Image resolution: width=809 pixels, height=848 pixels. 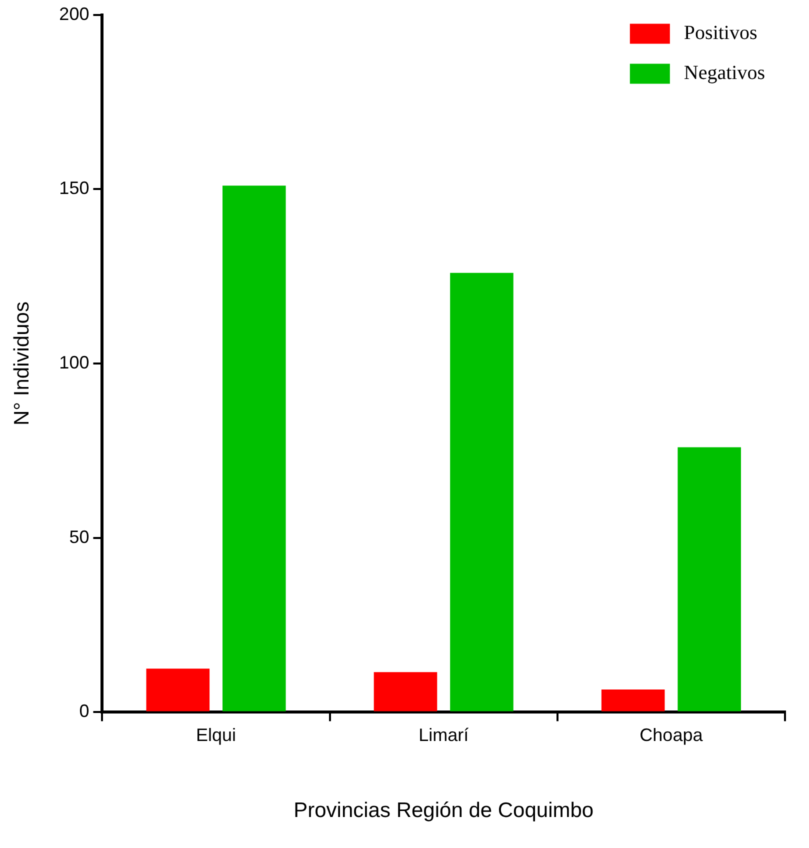 I want to click on legend-label: Positivos, so click(x=721, y=33).